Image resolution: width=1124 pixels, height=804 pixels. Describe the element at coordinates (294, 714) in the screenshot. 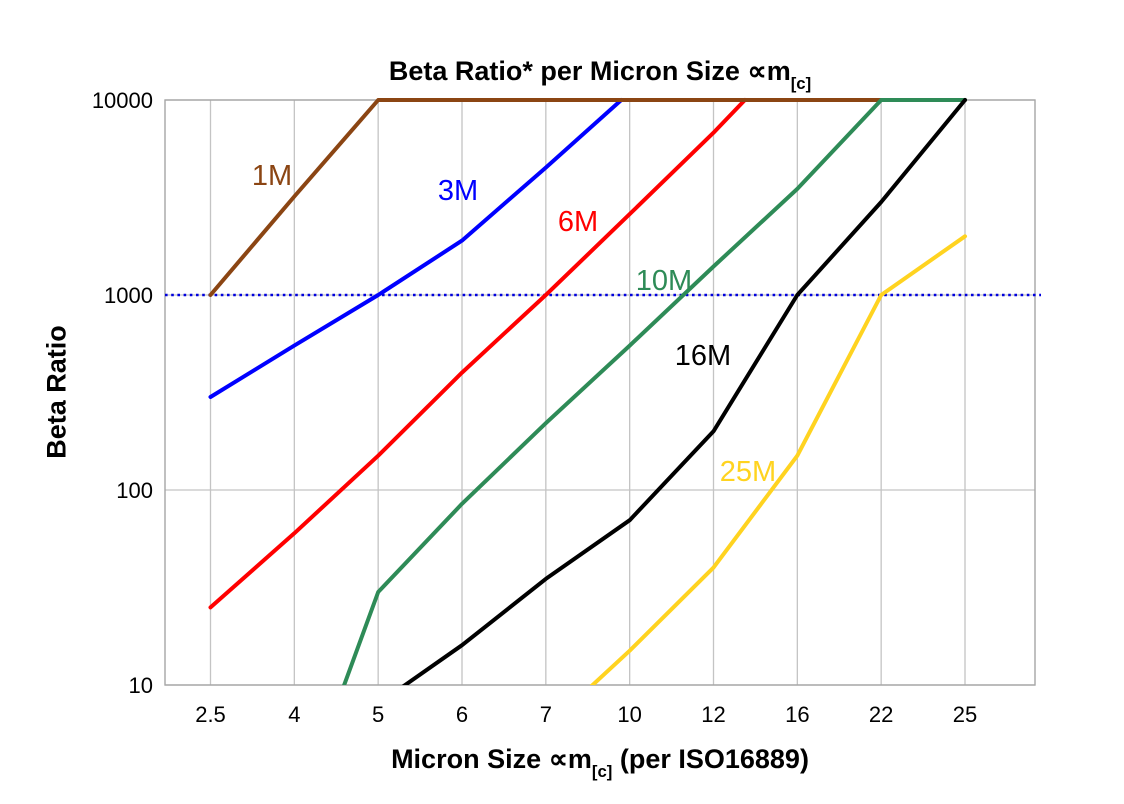

I see `x-tick-label-4: 4` at that location.